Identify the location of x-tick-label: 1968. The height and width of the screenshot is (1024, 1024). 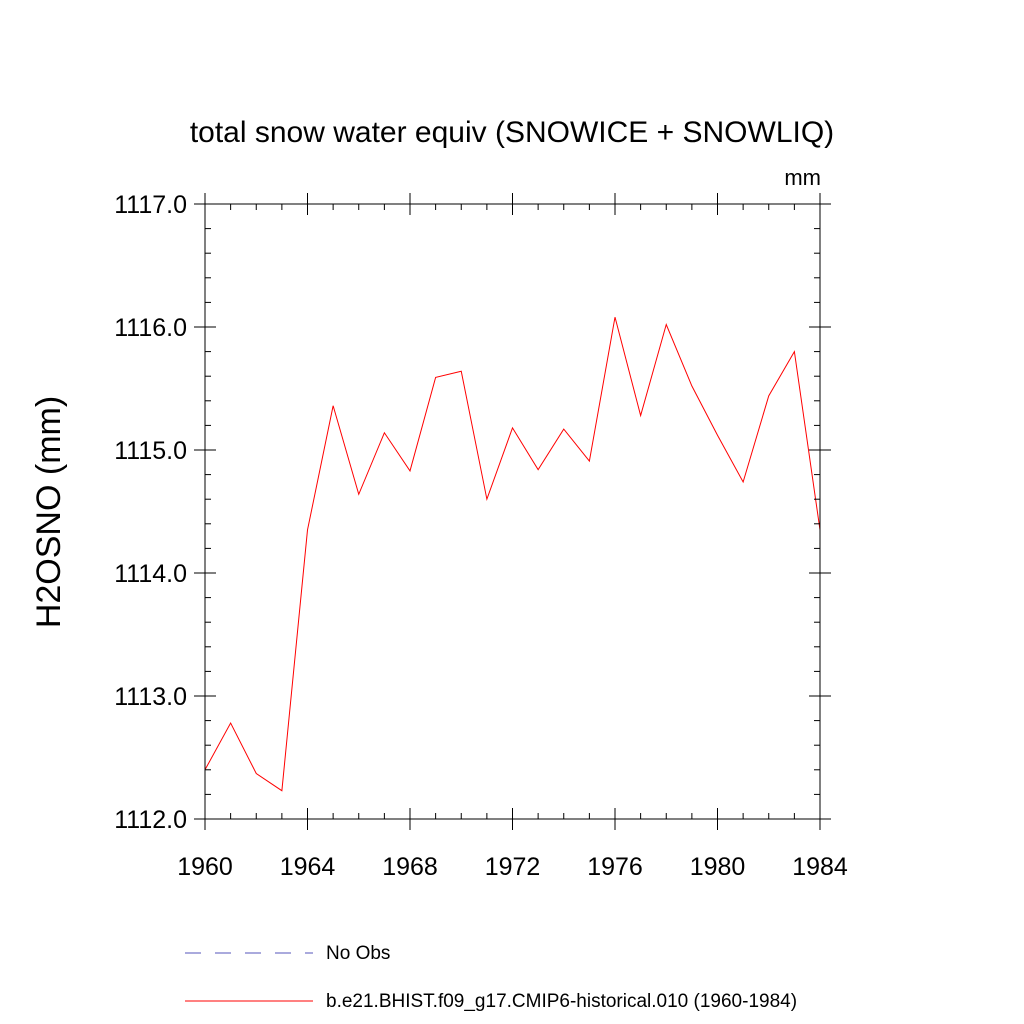
(410, 867).